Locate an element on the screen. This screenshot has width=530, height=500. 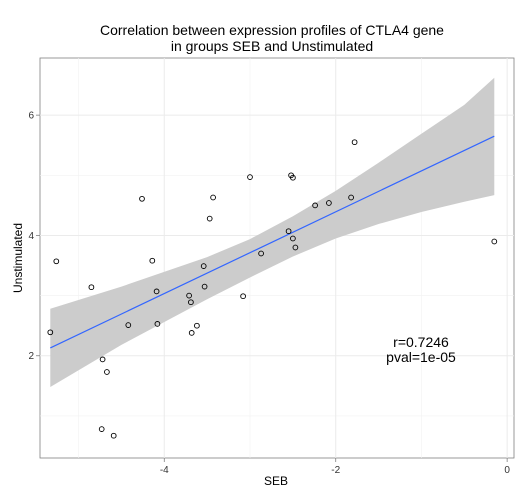
correlation-annotation: r=0.7246 is located at coordinates (421, 342).